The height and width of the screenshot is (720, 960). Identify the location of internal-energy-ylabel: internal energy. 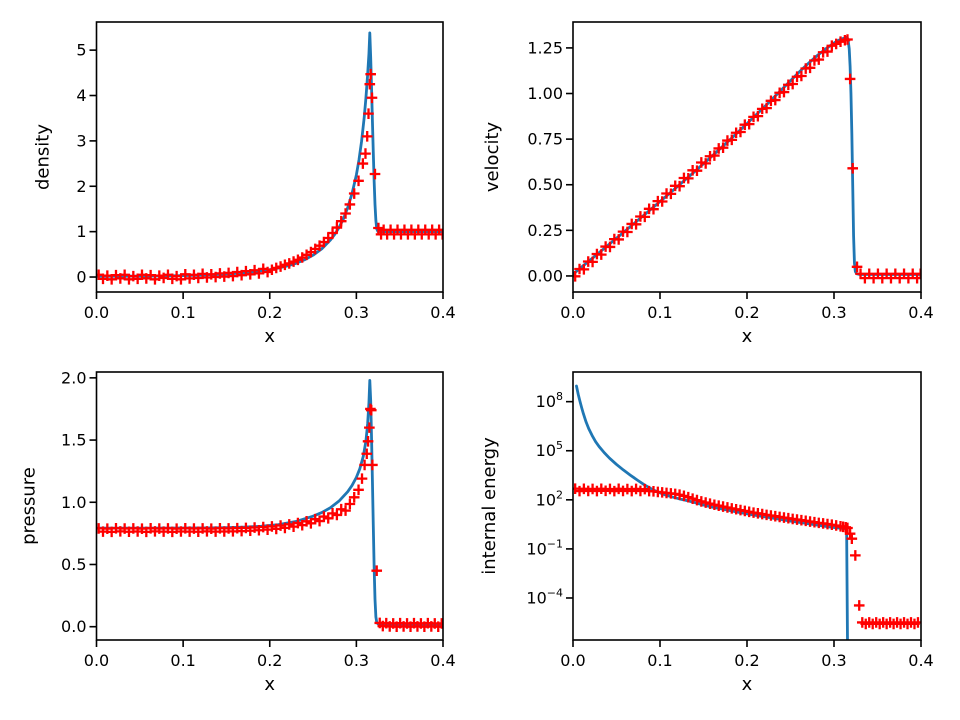
(489, 506).